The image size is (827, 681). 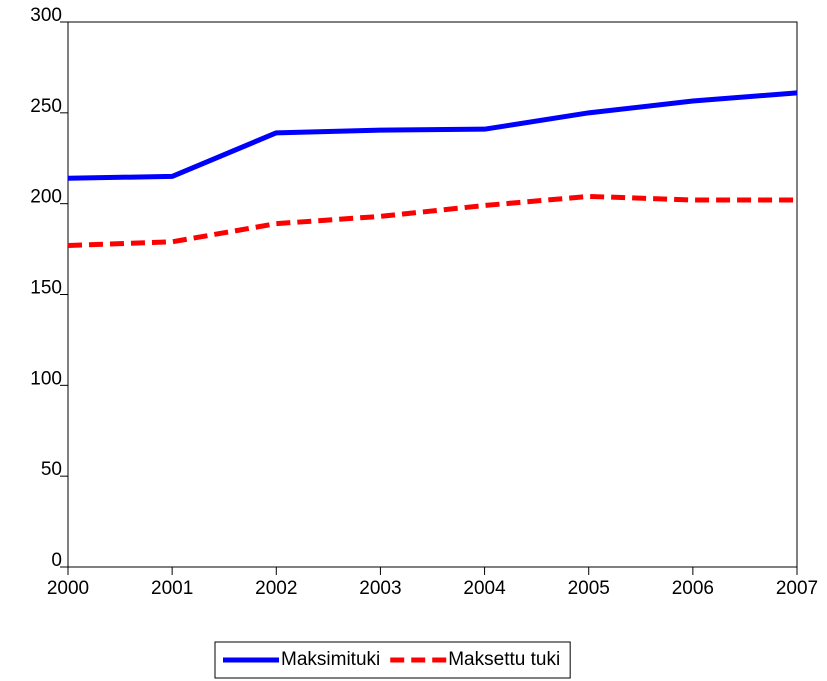 I want to click on x-tick-label: 2004, so click(x=484, y=588).